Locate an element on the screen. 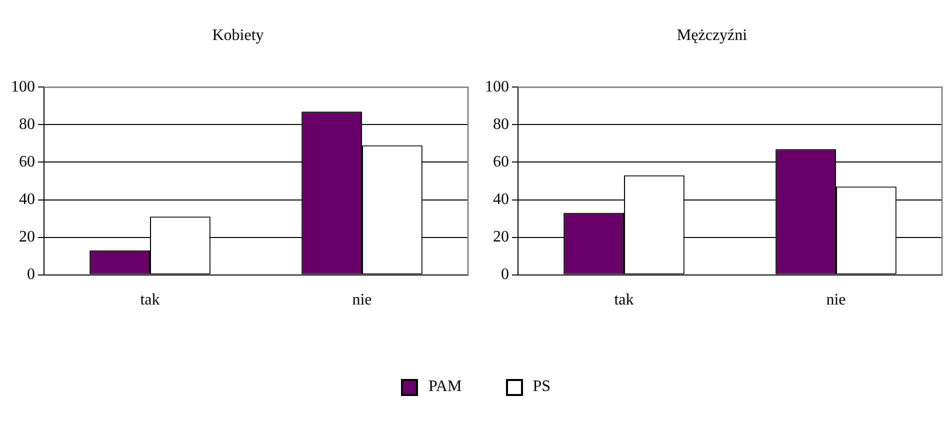 The image size is (944, 429). text: PS is located at coordinates (541, 387).